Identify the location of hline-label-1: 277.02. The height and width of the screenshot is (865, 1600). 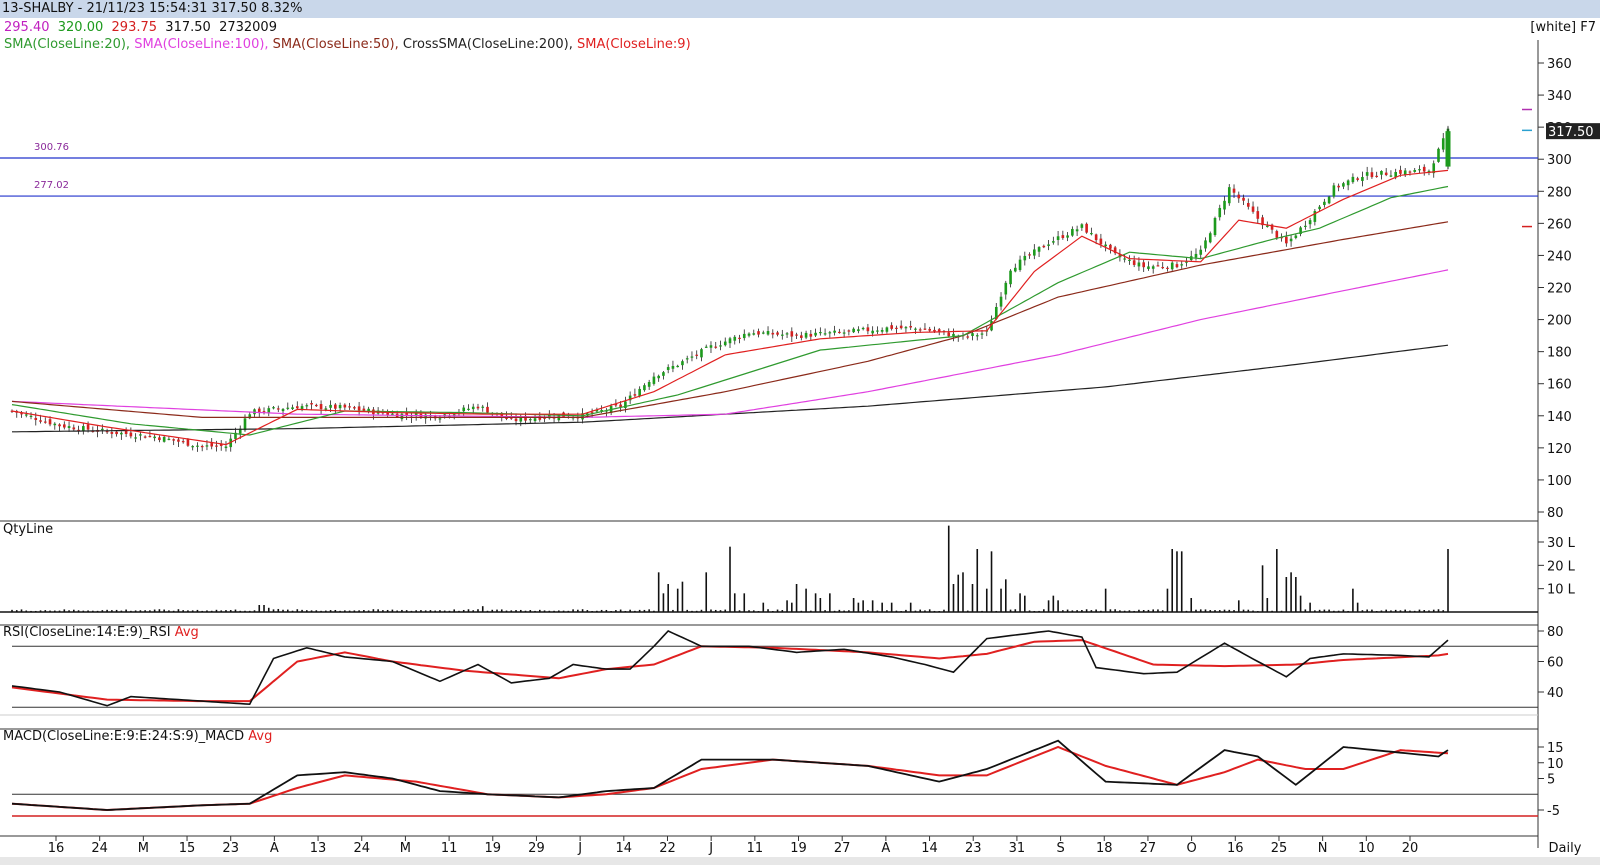
(51, 185).